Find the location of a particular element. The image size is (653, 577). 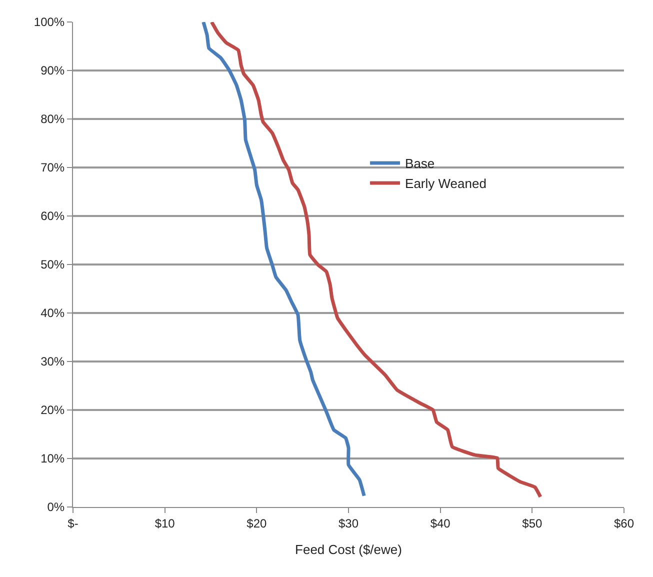

y-tick-label: 20% is located at coordinates (52, 410).